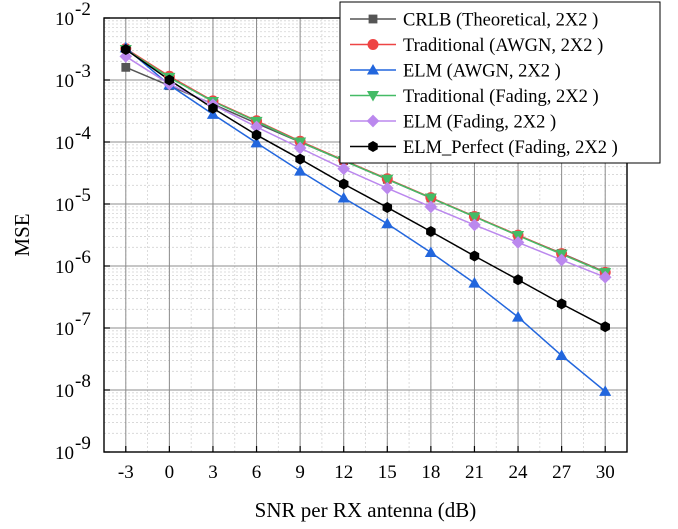 Image resolution: width=678 pixels, height=529 pixels. Describe the element at coordinates (213, 472) in the screenshot. I see `x-tick-label: 3` at that location.